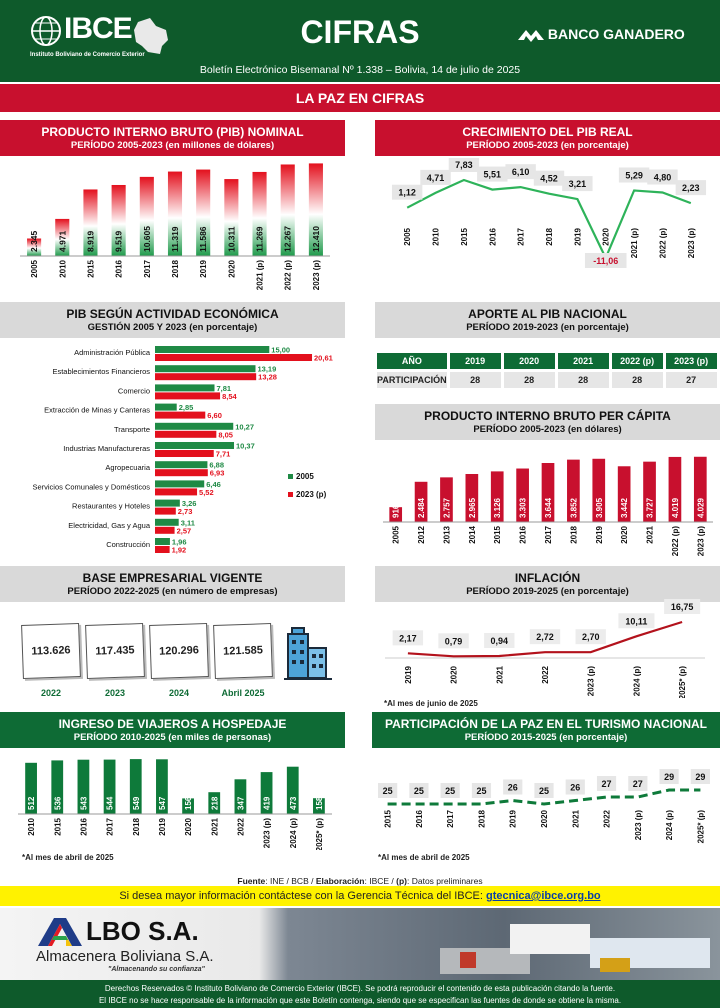 Image resolution: width=720 pixels, height=1008 pixels. Describe the element at coordinates (266, 369) in the screenshot. I see `data-label: 13,19` at that location.